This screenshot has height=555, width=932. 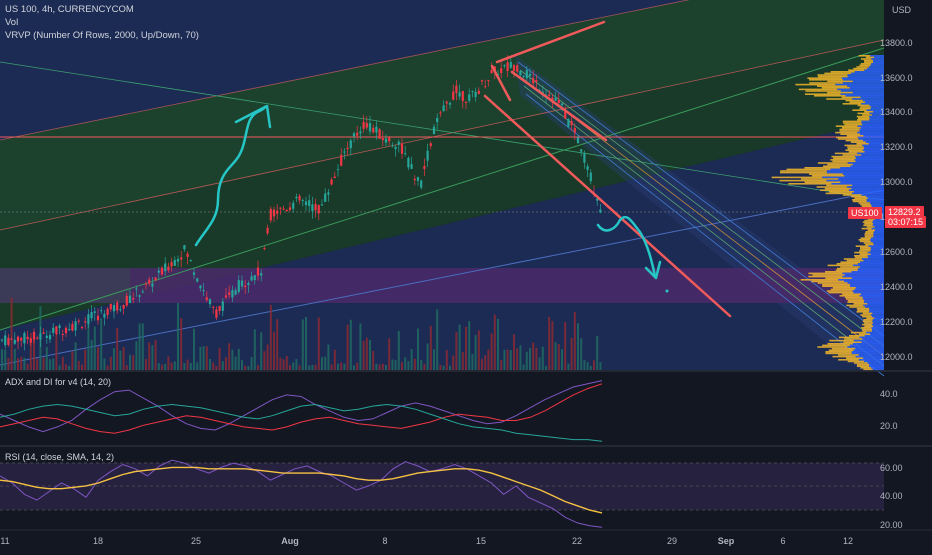 I want to click on wedge-top-line, so click(x=550, y=42).